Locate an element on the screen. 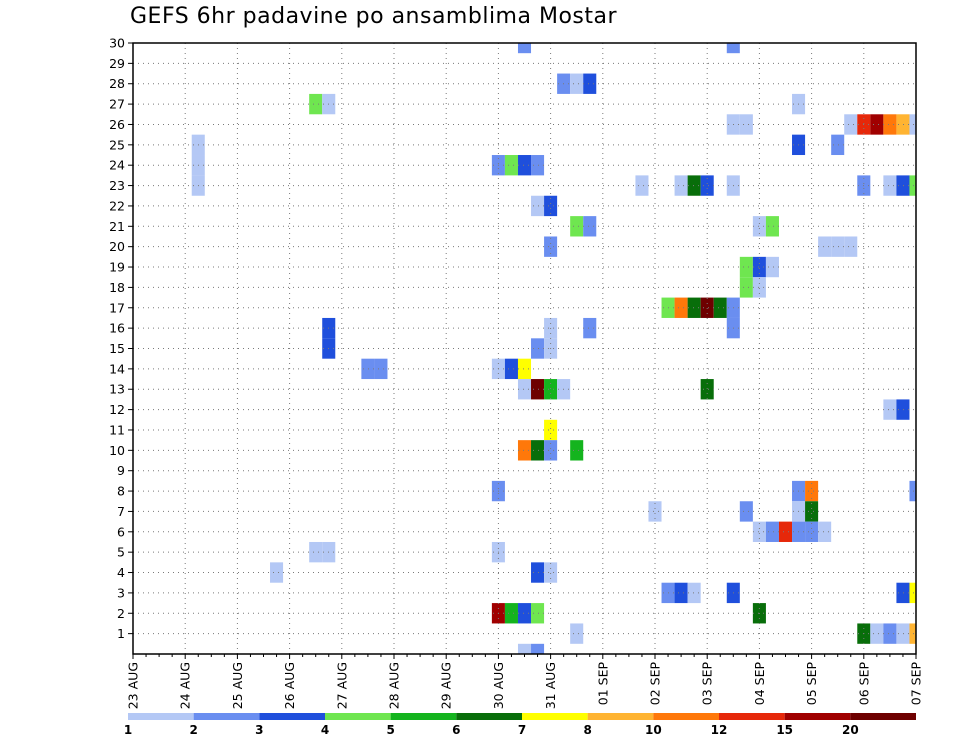  x-tick-label: 31 AUG is located at coordinates (550, 685).